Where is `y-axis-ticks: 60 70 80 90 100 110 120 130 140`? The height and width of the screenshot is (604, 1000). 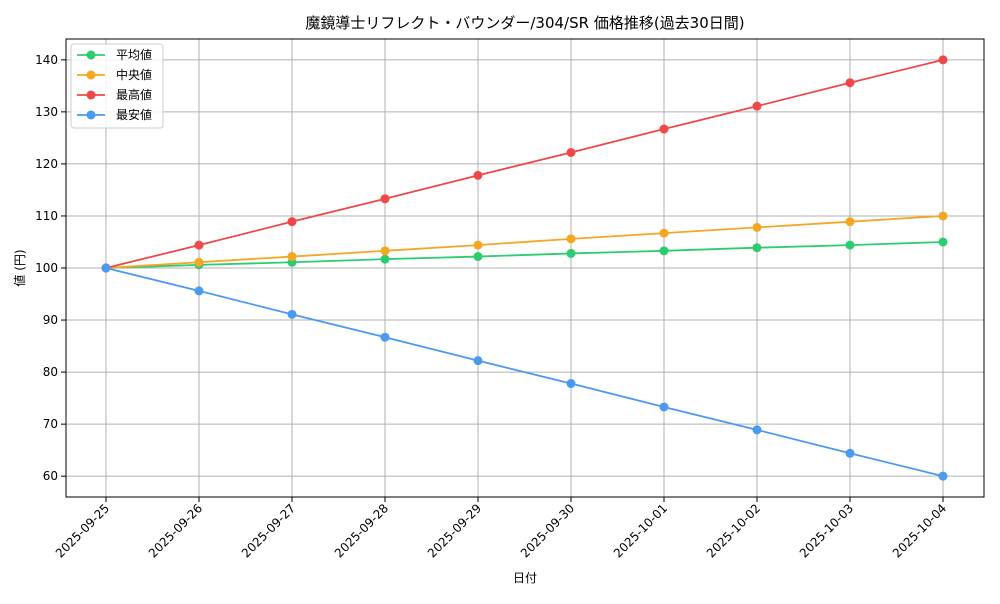 y-axis-ticks: 60 70 80 90 100 110 120 130 140 is located at coordinates (50, 268).